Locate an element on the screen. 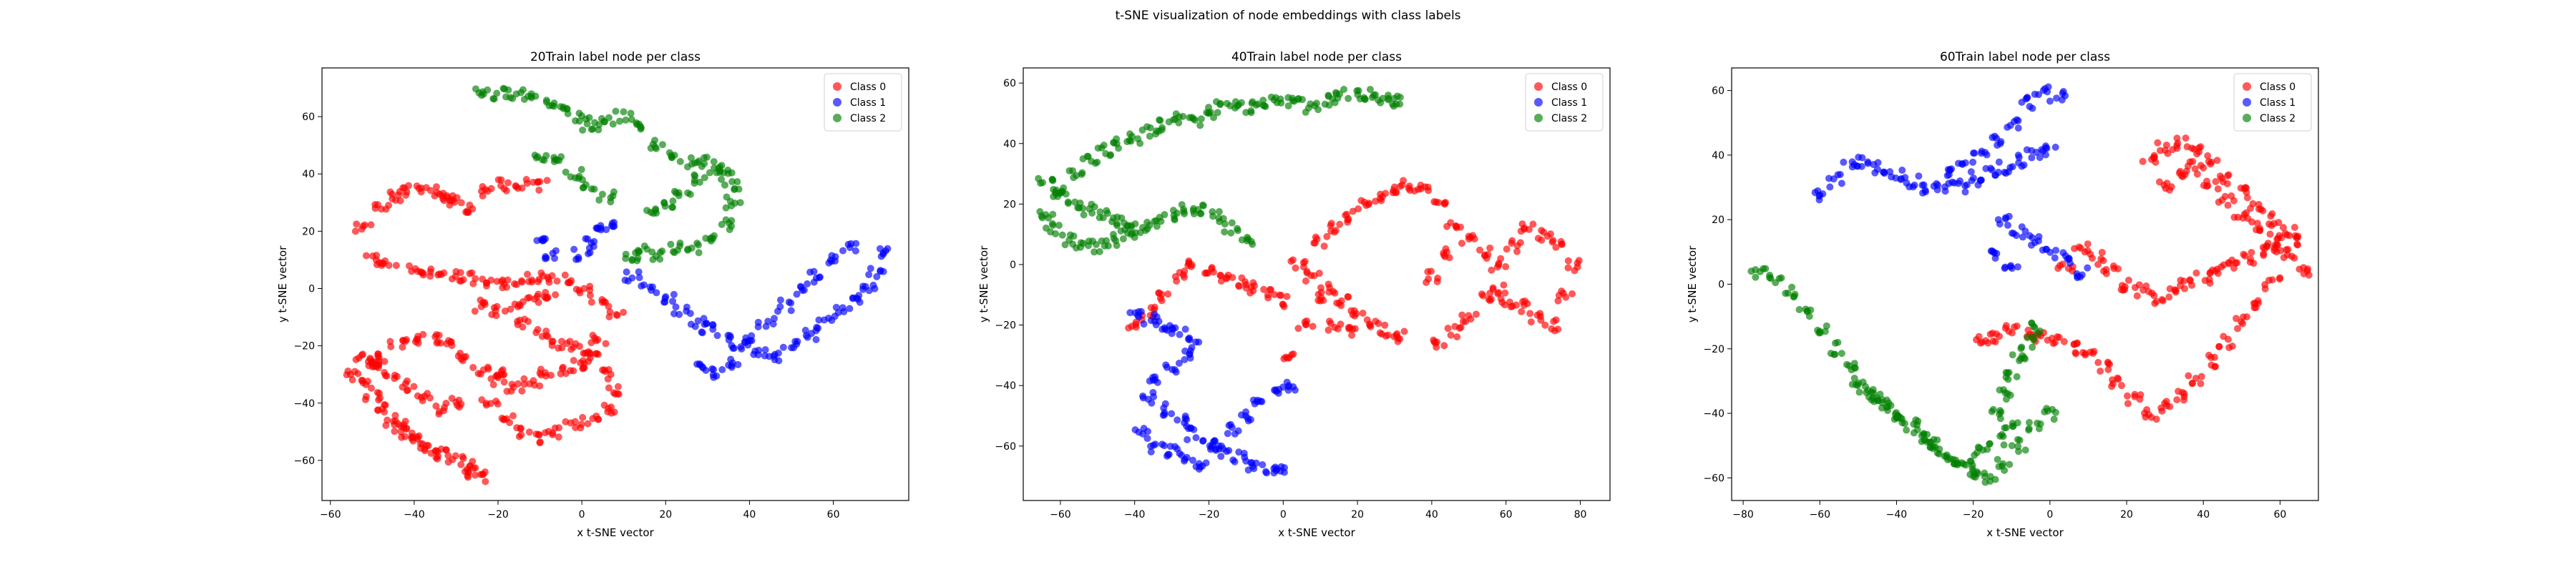  y-tick-label: 20 is located at coordinates (308, 231).